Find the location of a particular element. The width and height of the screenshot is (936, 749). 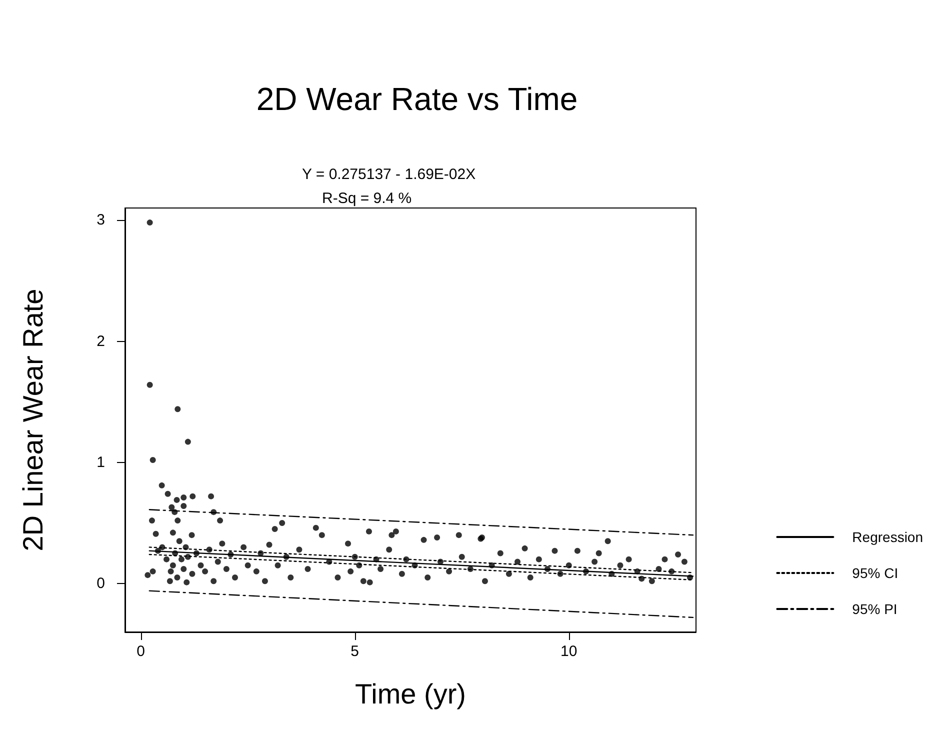

legend-label: Regression is located at coordinates (888, 537).